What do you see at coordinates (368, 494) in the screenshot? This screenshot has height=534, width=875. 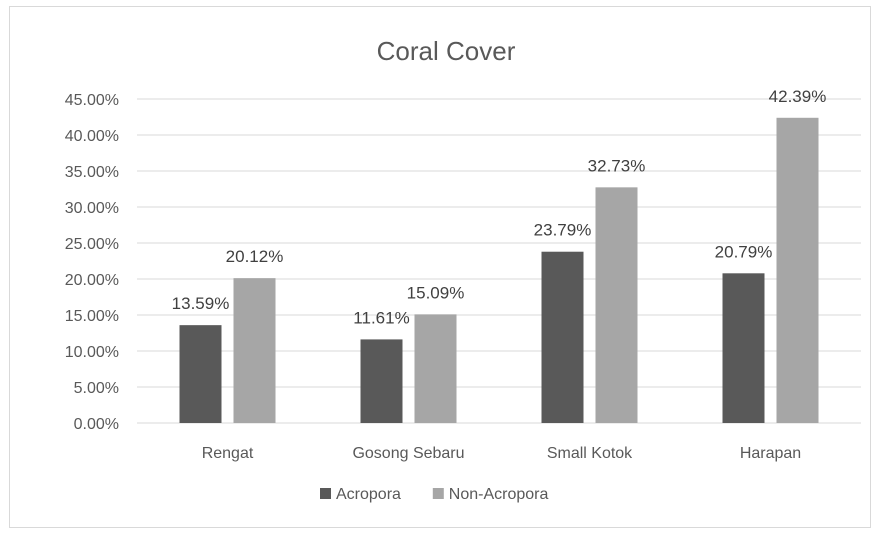 I see `legend-label: Acropora` at bounding box center [368, 494].